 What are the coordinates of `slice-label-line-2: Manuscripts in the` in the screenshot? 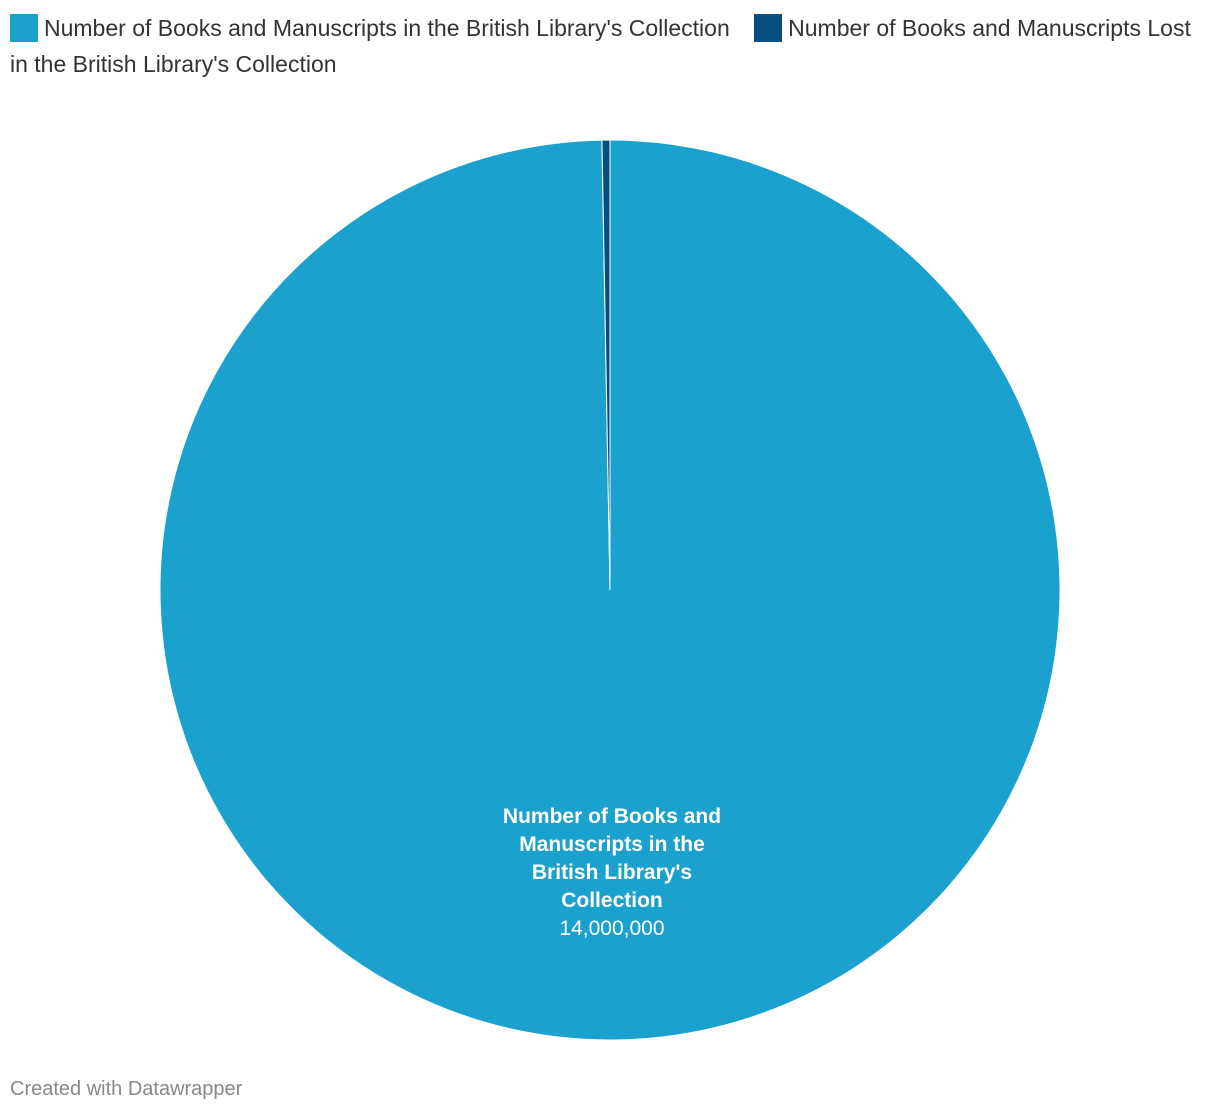 It's located at (612, 844).